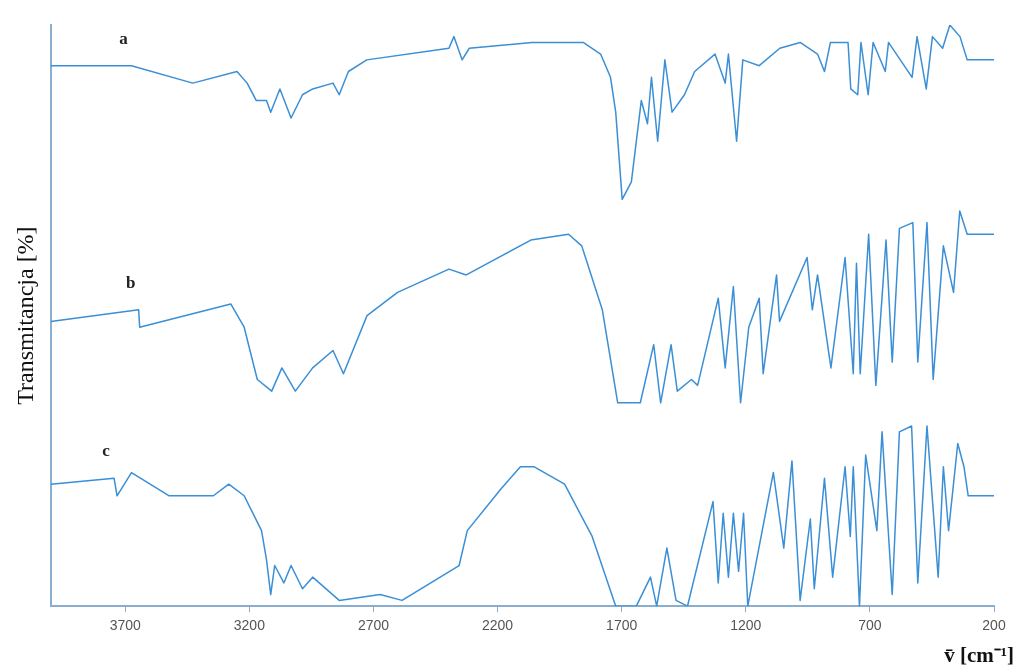 The image size is (1018, 671). What do you see at coordinates (870, 625) in the screenshot?
I see `x-tick-label: 700` at bounding box center [870, 625].